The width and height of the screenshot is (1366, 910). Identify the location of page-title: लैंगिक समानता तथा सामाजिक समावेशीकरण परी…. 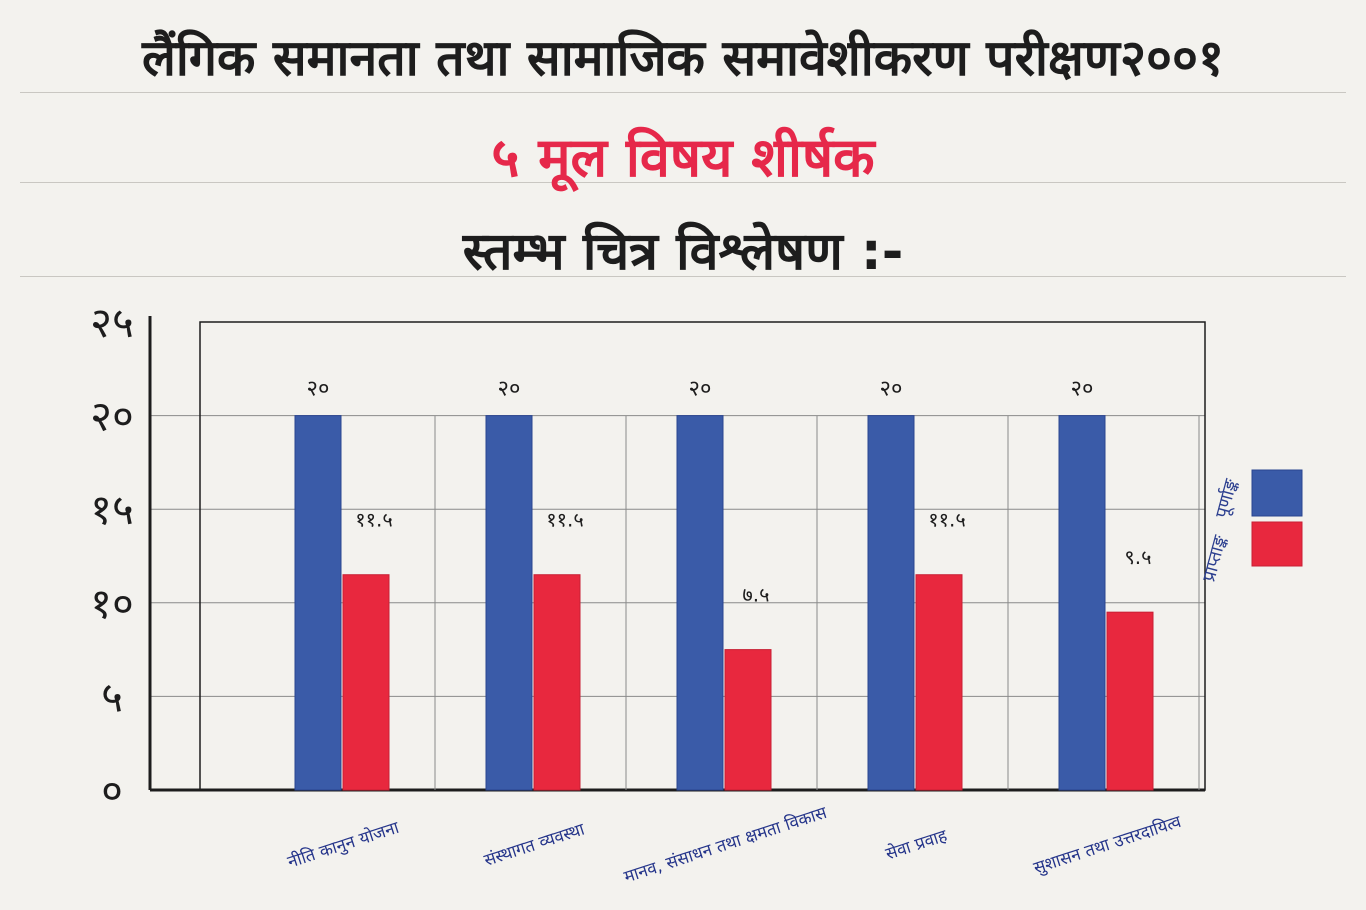
(683, 58).